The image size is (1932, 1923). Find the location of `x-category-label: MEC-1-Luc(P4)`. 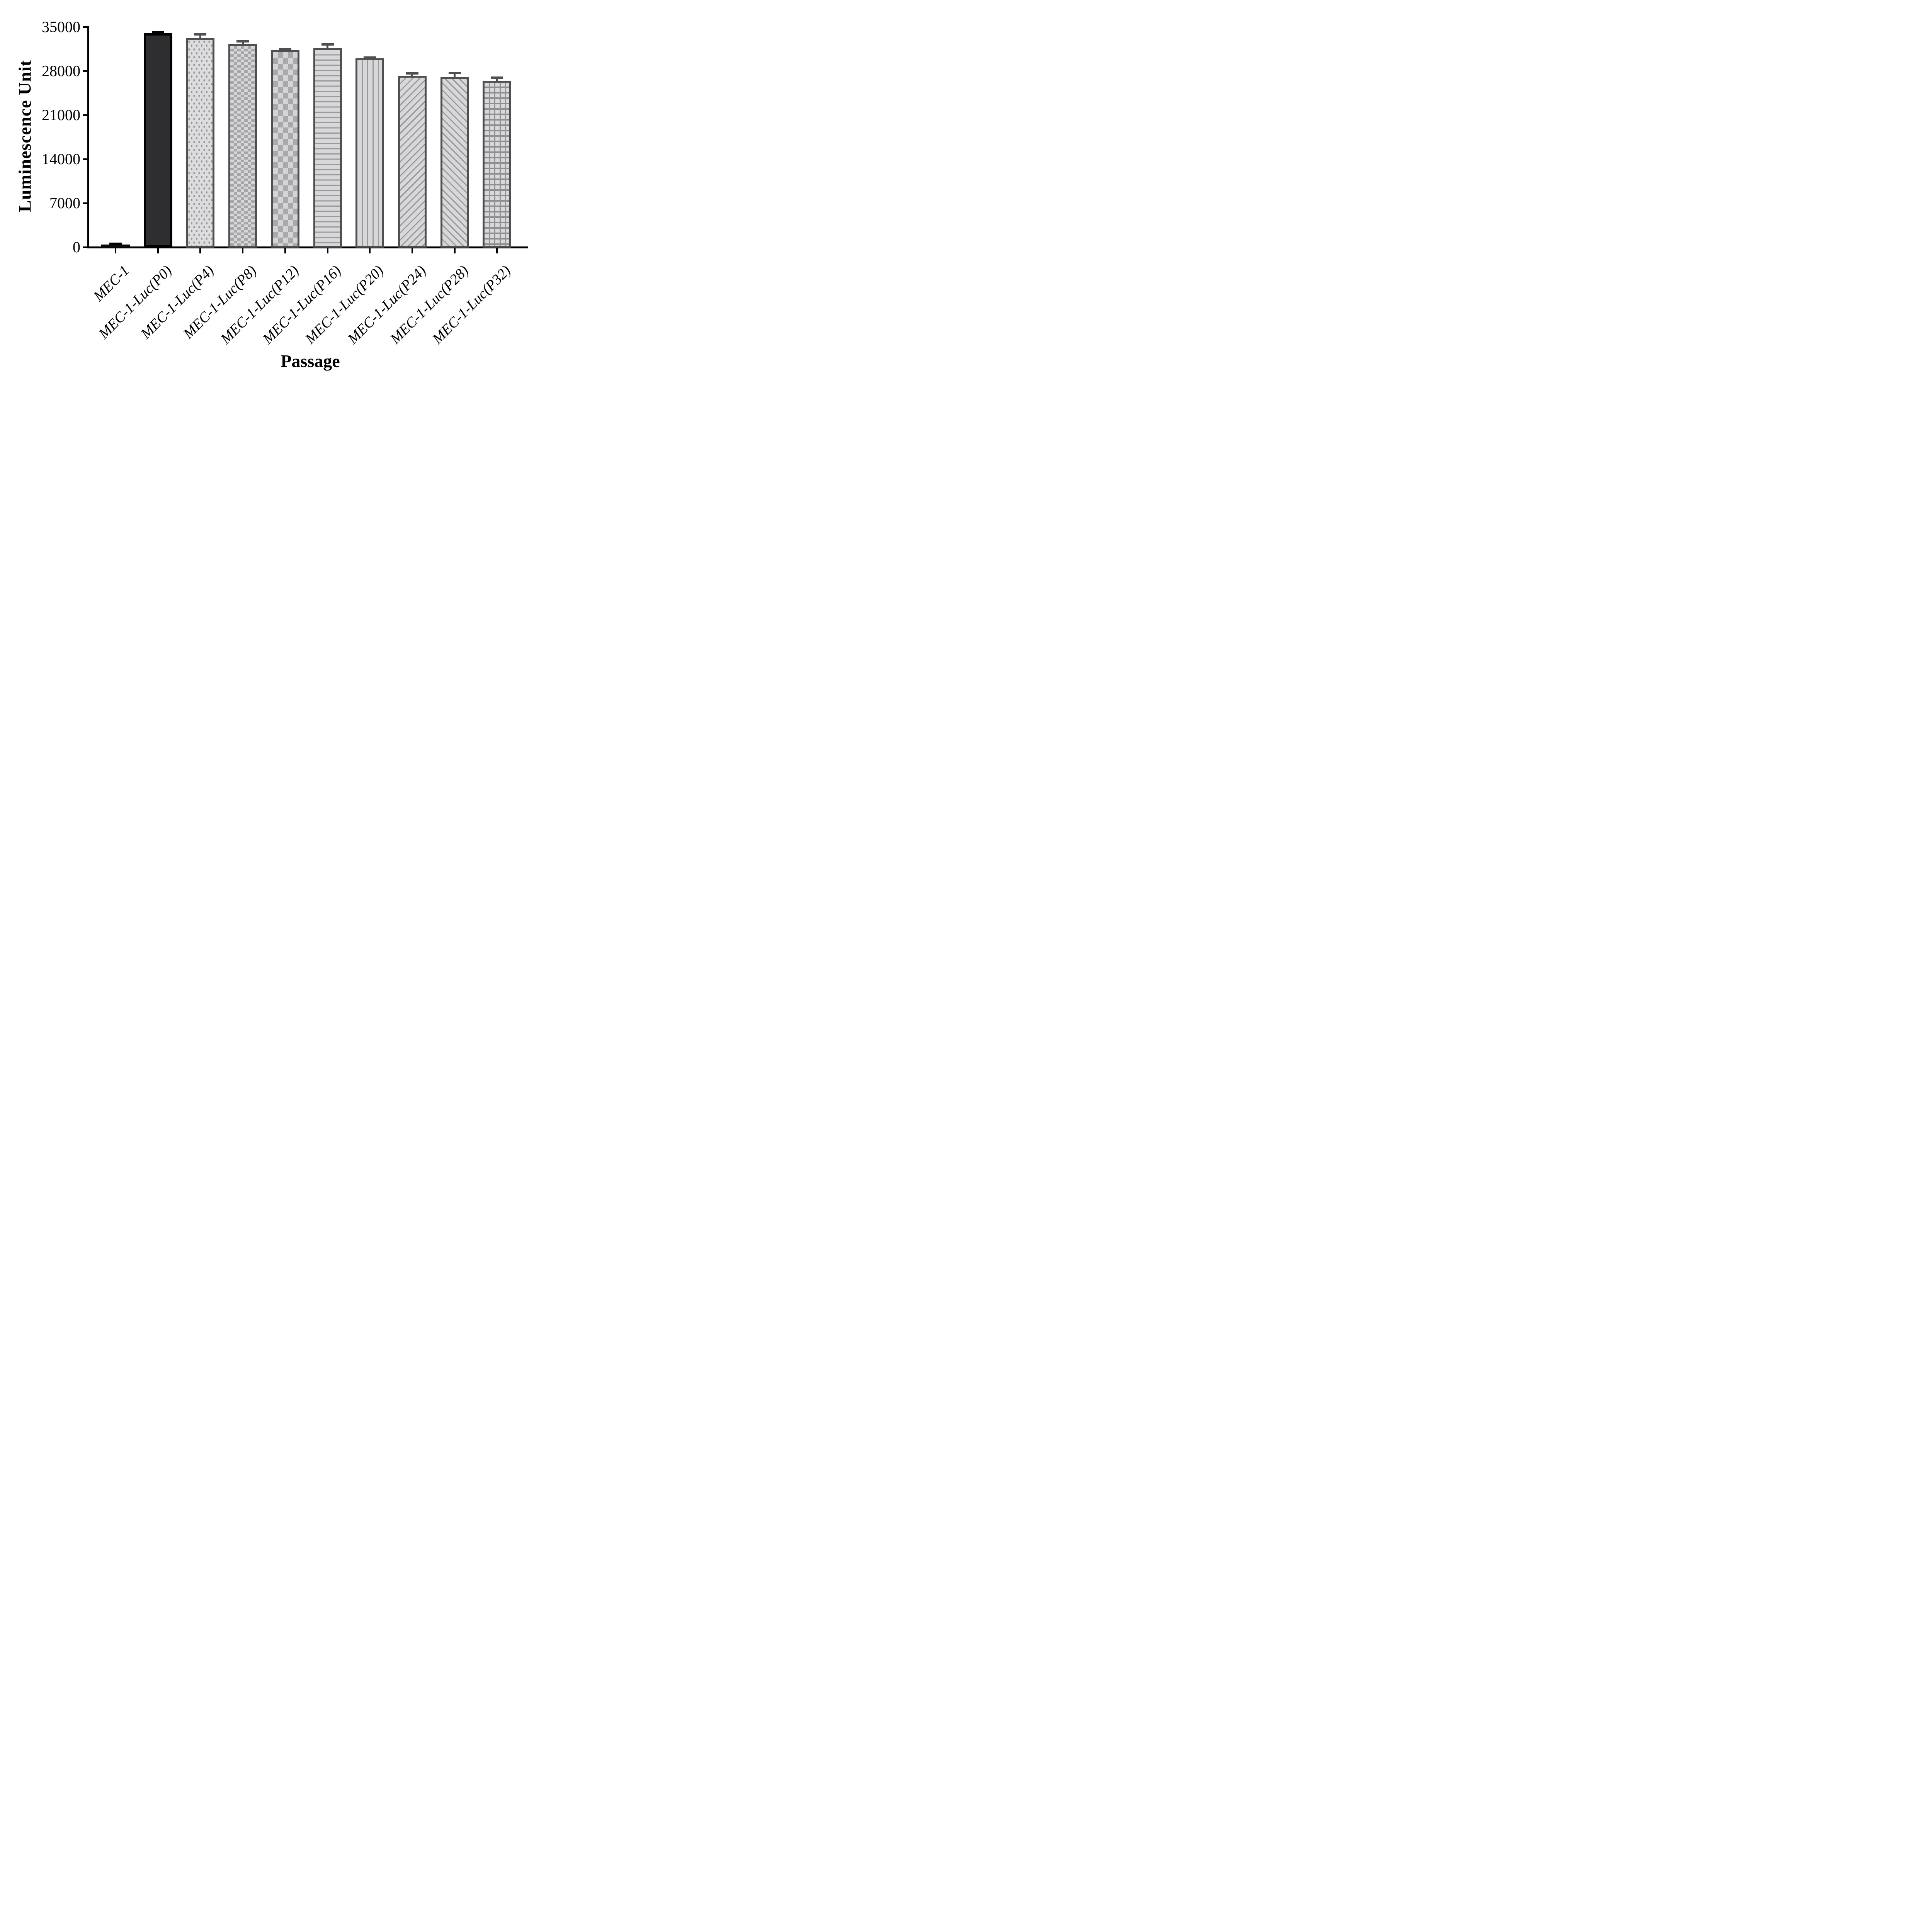

x-category-label: MEC-1-Luc(P4) is located at coordinates (178, 302).